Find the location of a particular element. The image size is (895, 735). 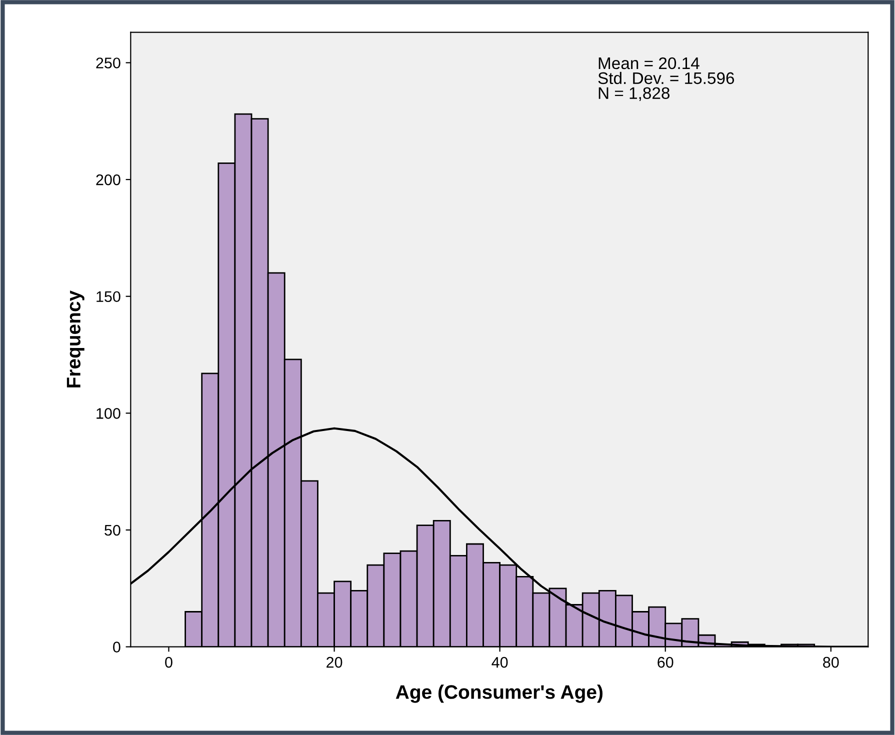

annotation: Mean = 20.14 Std. Dev. = 15.596 N = 1,828 is located at coordinates (666, 79).